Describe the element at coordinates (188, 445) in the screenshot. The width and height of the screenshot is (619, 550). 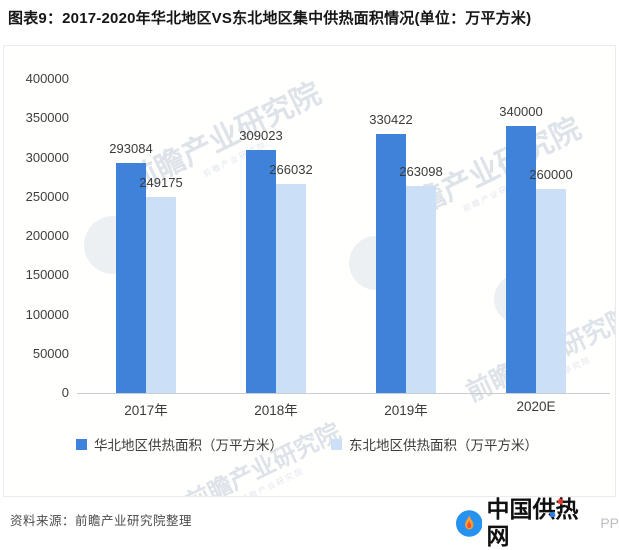
I see `legend-label-north-china: 华北地区供热面积（万平方米）` at that location.